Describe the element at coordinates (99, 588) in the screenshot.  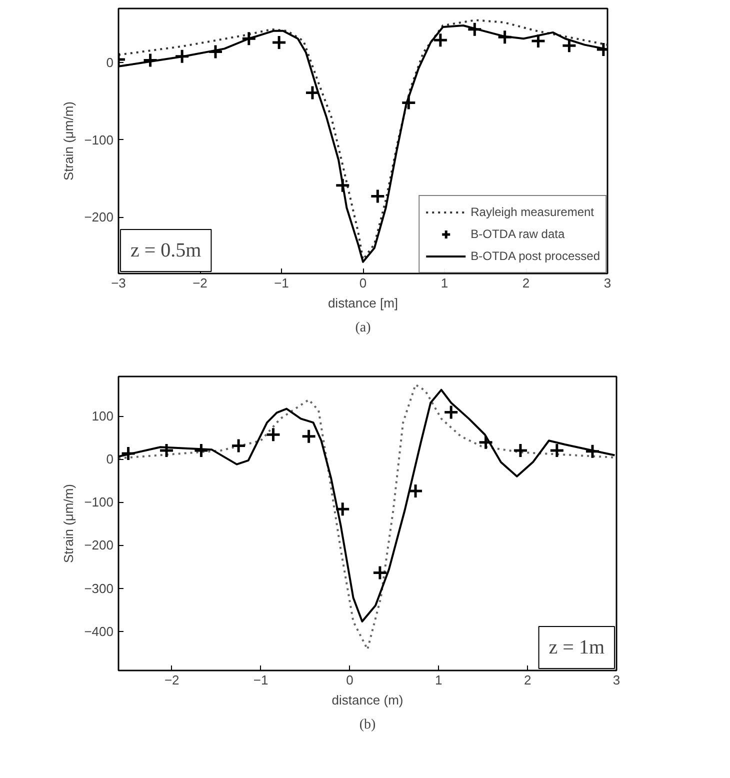
I see `y-tick-label: −300` at that location.